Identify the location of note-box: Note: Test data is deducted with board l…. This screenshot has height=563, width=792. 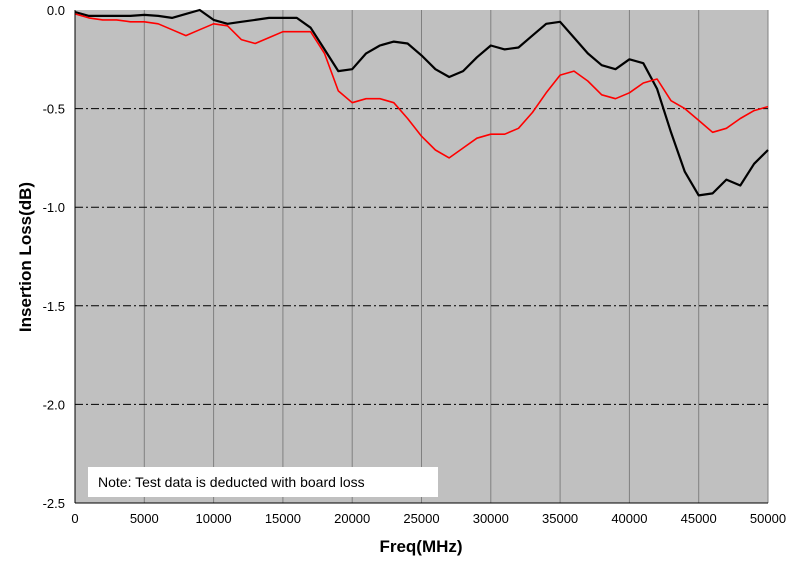
(263, 482).